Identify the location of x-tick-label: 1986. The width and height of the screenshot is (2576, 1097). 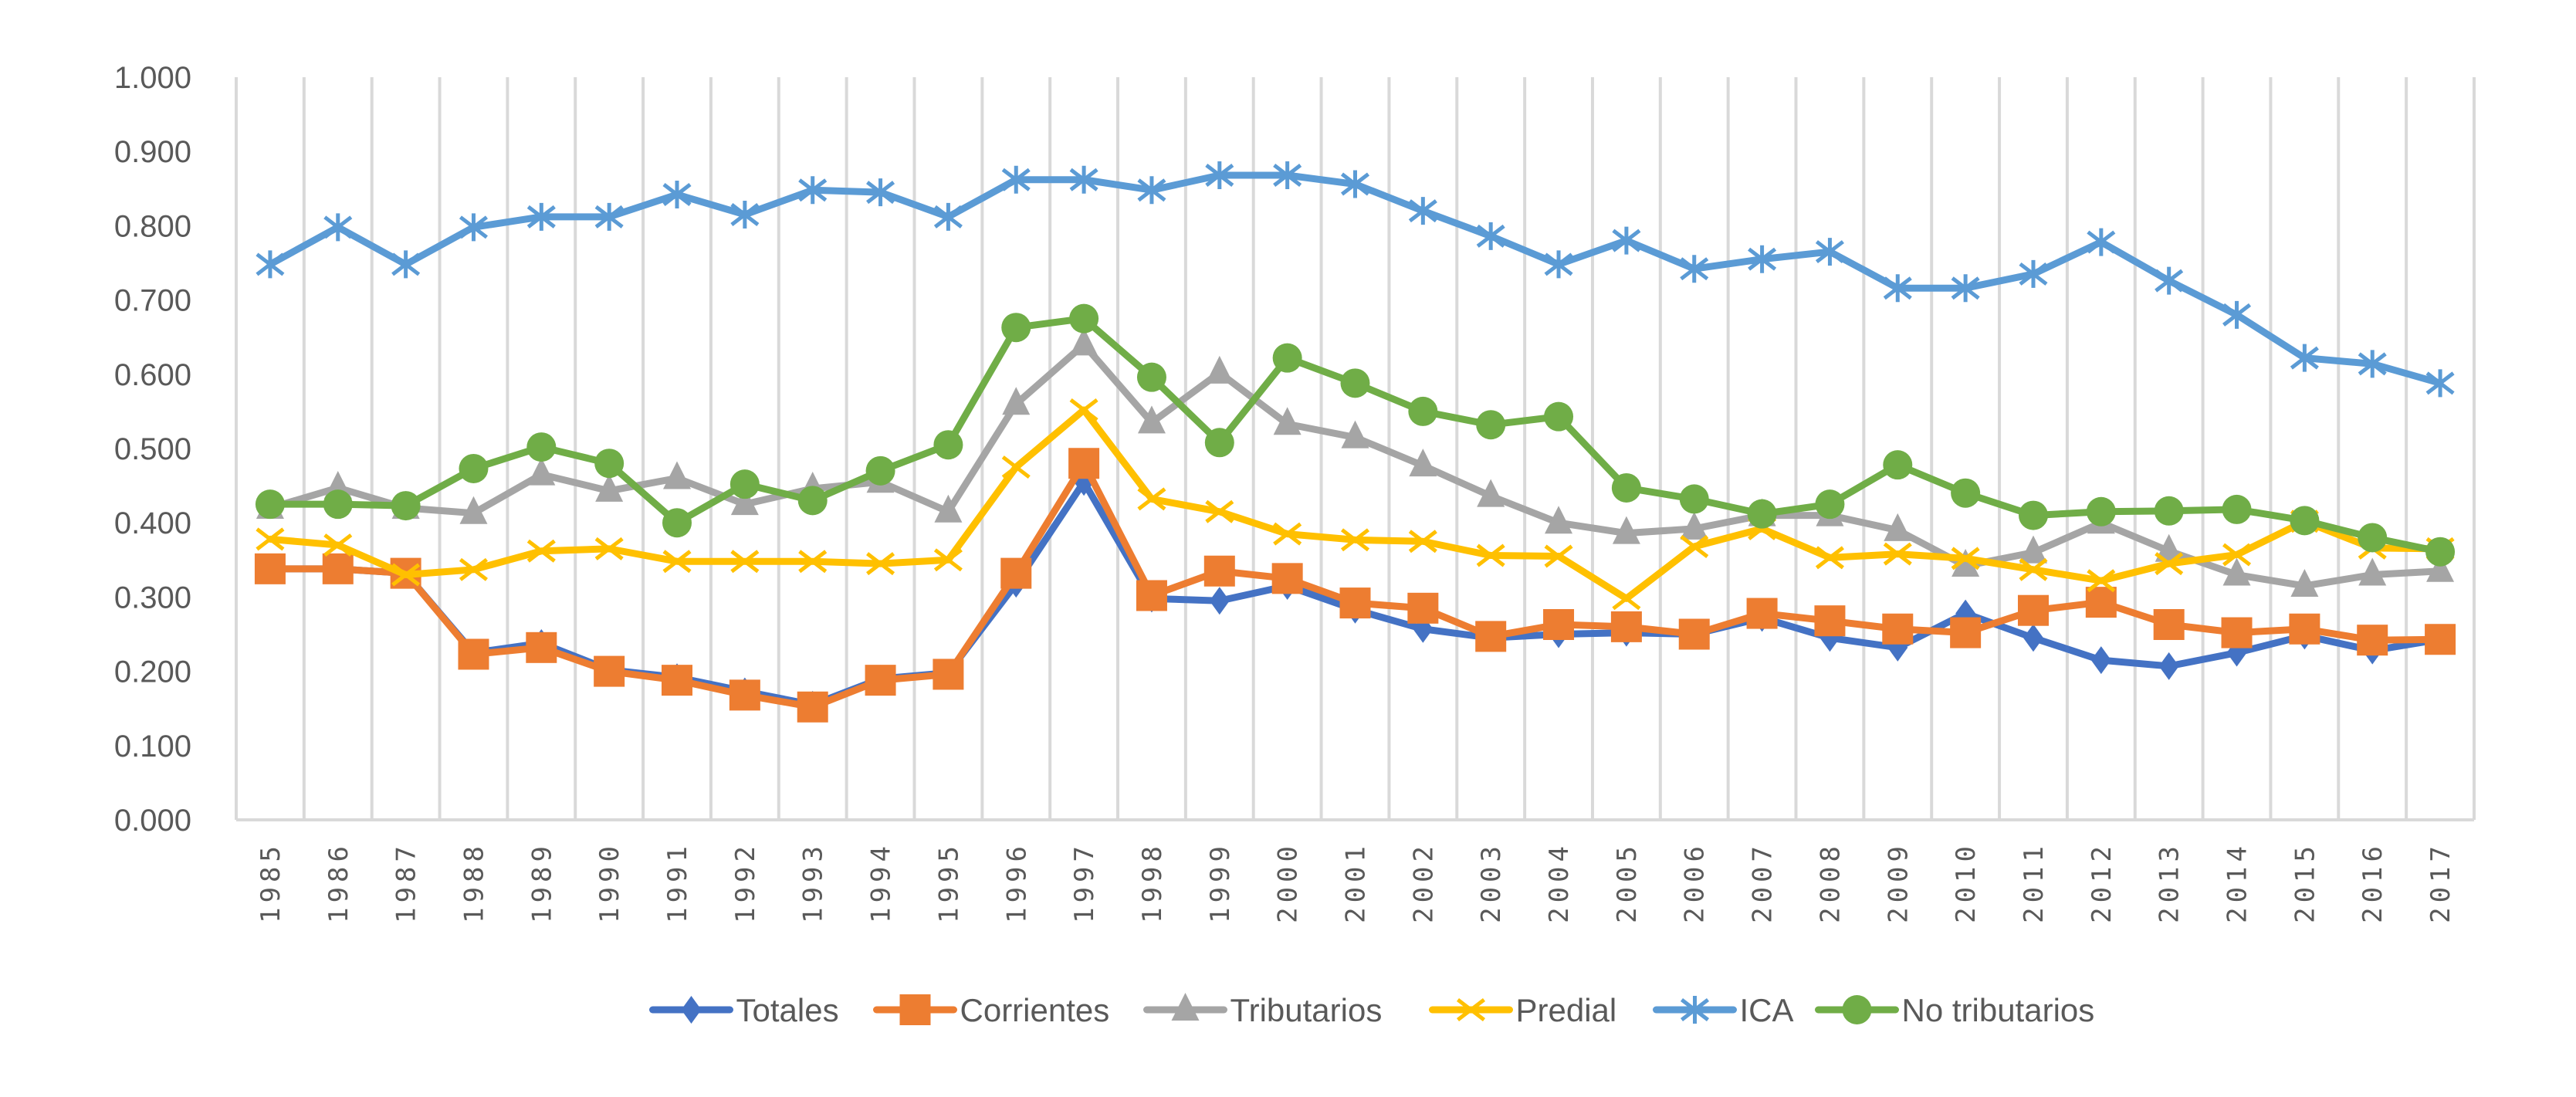
(338, 882).